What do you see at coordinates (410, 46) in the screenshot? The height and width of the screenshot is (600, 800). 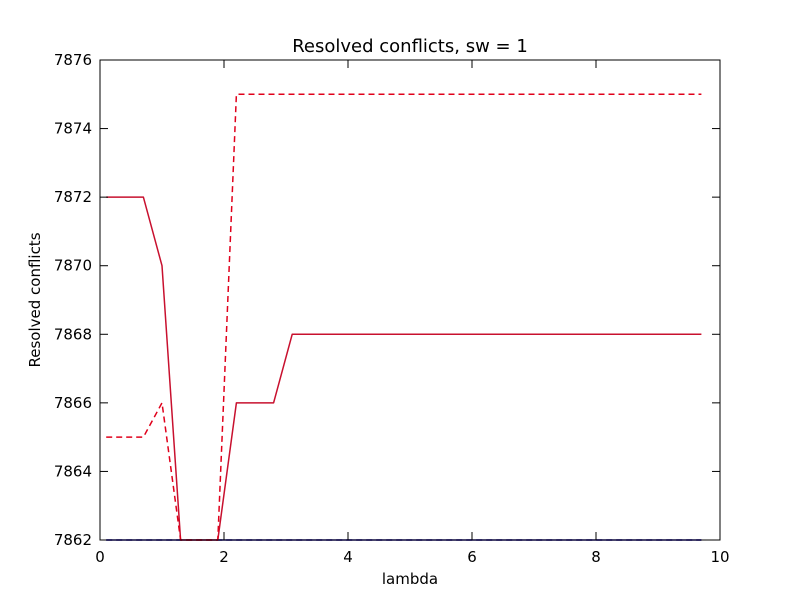 I see `chart-title: Resolved conflicts, sw = 1` at bounding box center [410, 46].